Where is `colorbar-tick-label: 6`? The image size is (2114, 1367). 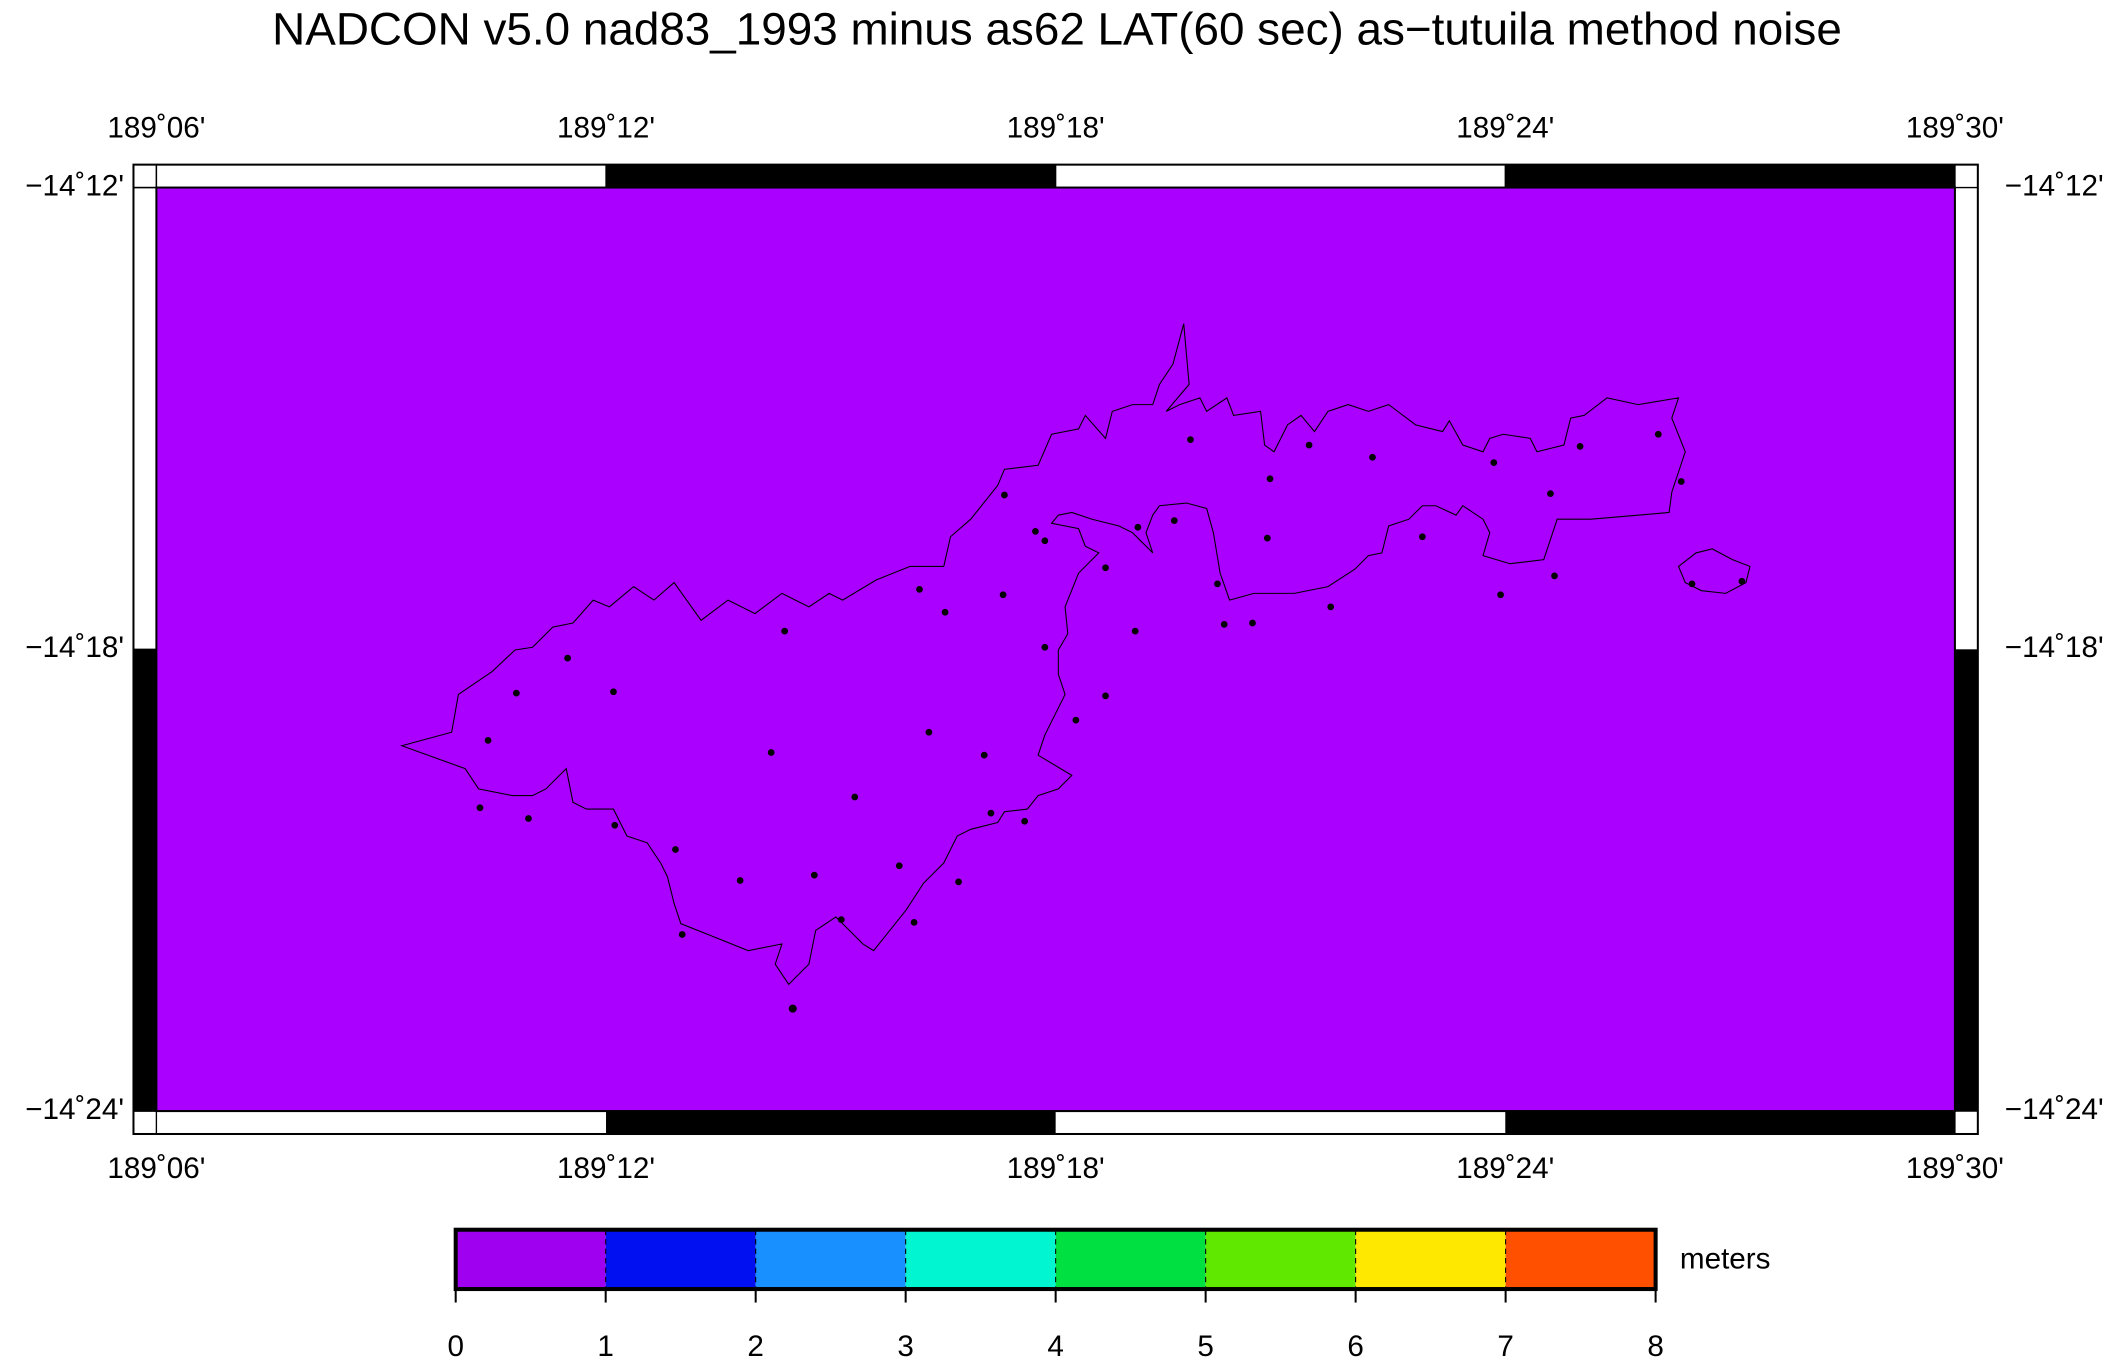
colorbar-tick-label: 6 is located at coordinates (1355, 1346).